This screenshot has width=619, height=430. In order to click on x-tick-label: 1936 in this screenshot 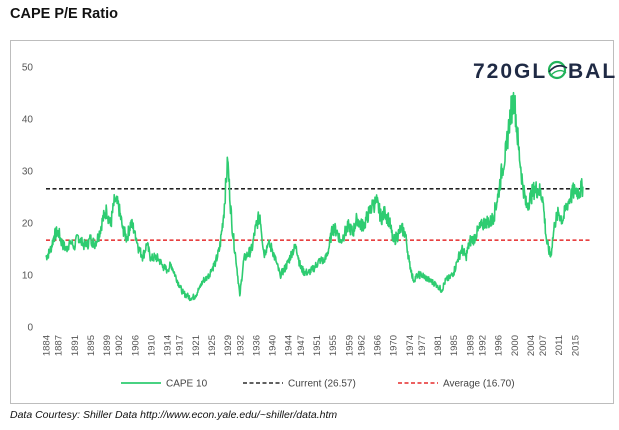, I will do `click(256, 345)`.